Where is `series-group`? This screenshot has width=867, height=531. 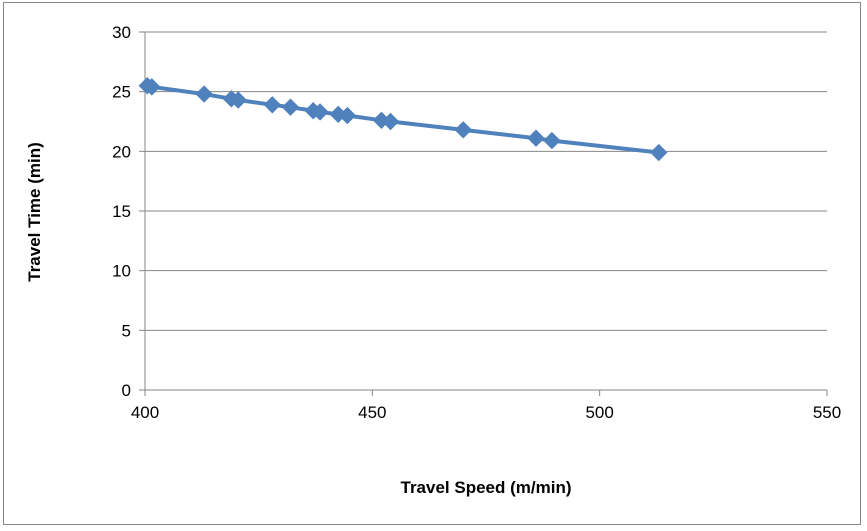
series-group is located at coordinates (403, 119).